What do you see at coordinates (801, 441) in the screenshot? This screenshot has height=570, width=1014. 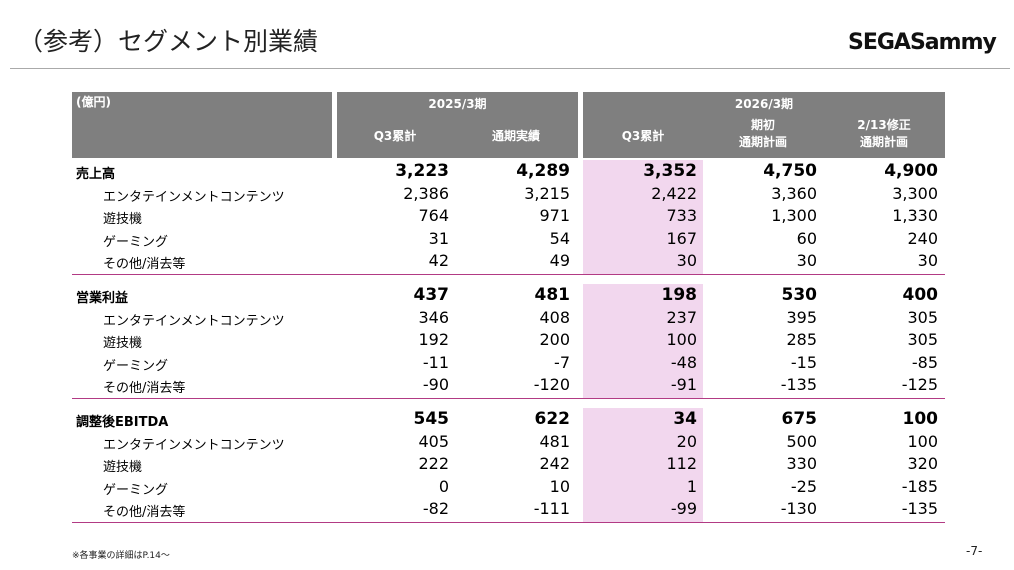 I see `cell-value: 500` at bounding box center [801, 441].